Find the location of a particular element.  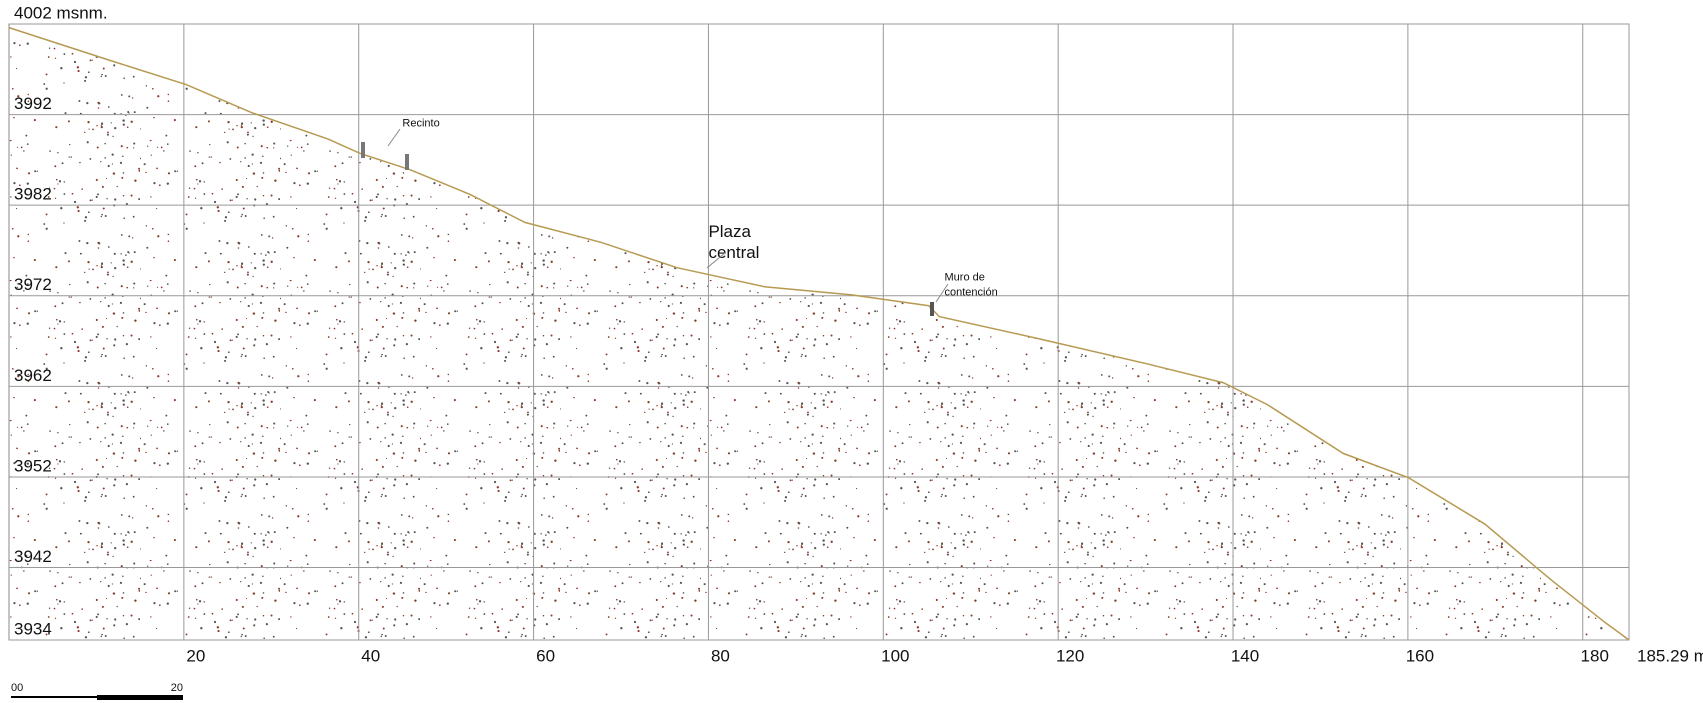

y-tick-label: 3962 is located at coordinates (33, 375).